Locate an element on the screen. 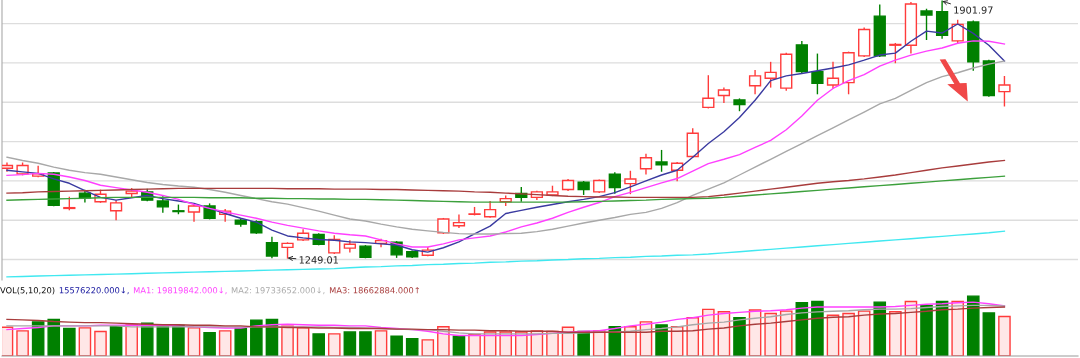  text: MA2: 19733652.000↓, is located at coordinates (278, 291).